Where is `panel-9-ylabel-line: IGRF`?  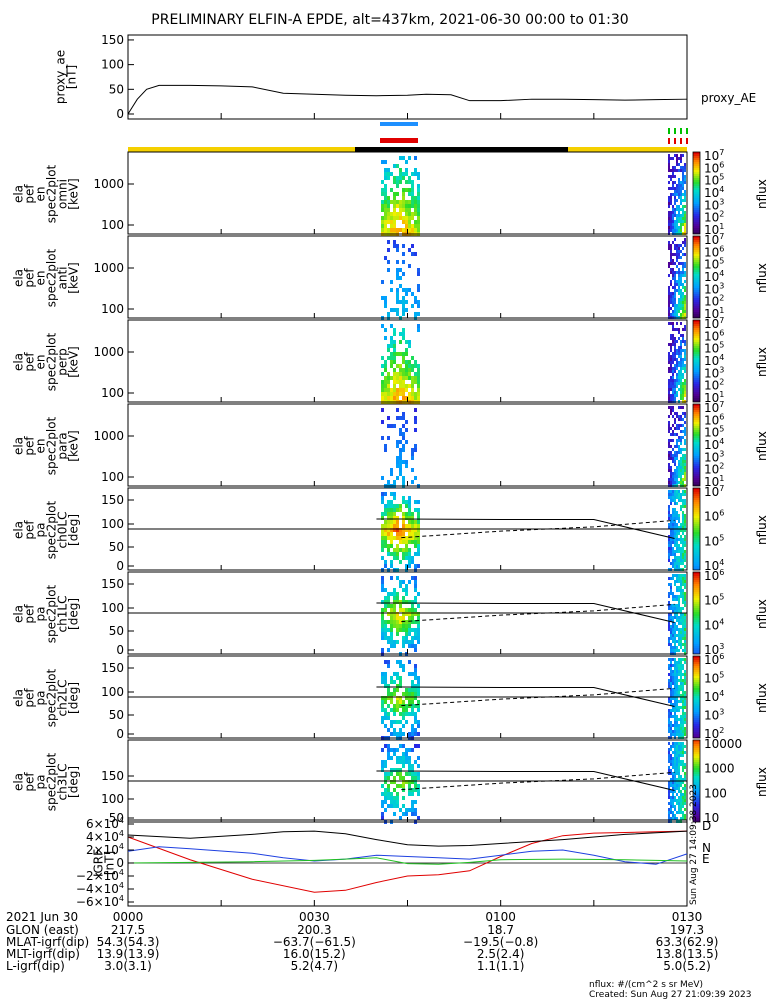
panel-9-ylabel-line: IGRF is located at coordinates (99, 863).